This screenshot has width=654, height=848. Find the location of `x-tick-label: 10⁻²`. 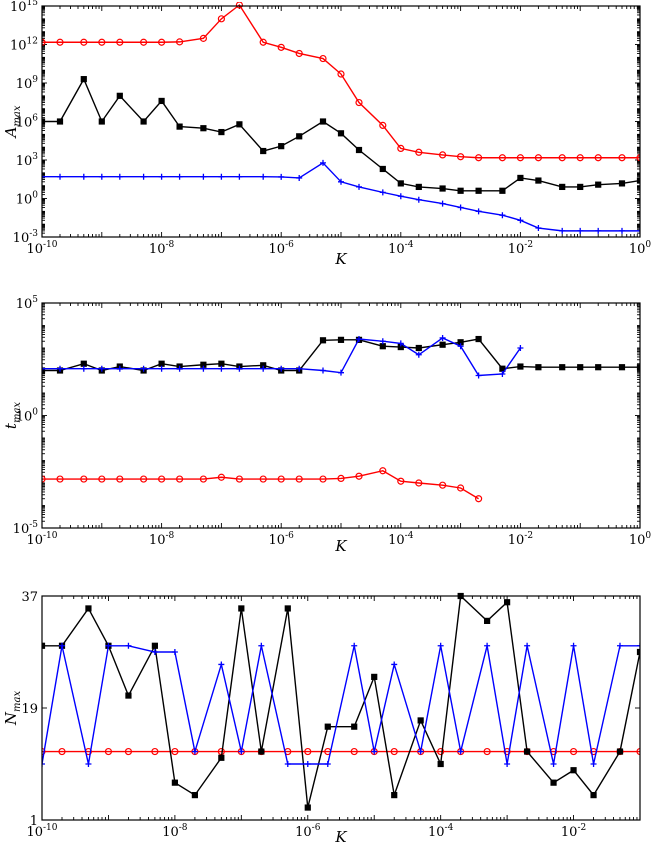

x-tick-label: 10⁻² is located at coordinates (520, 539).